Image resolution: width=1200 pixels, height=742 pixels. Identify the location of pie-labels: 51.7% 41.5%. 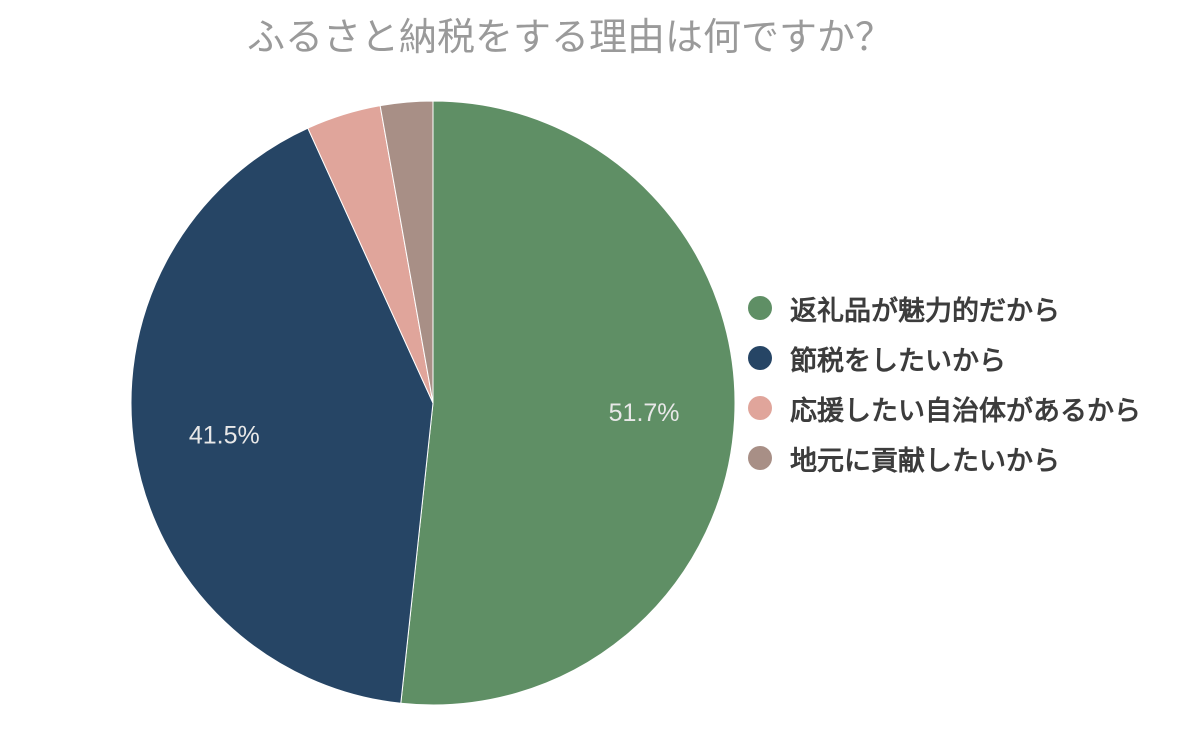
(434, 424).